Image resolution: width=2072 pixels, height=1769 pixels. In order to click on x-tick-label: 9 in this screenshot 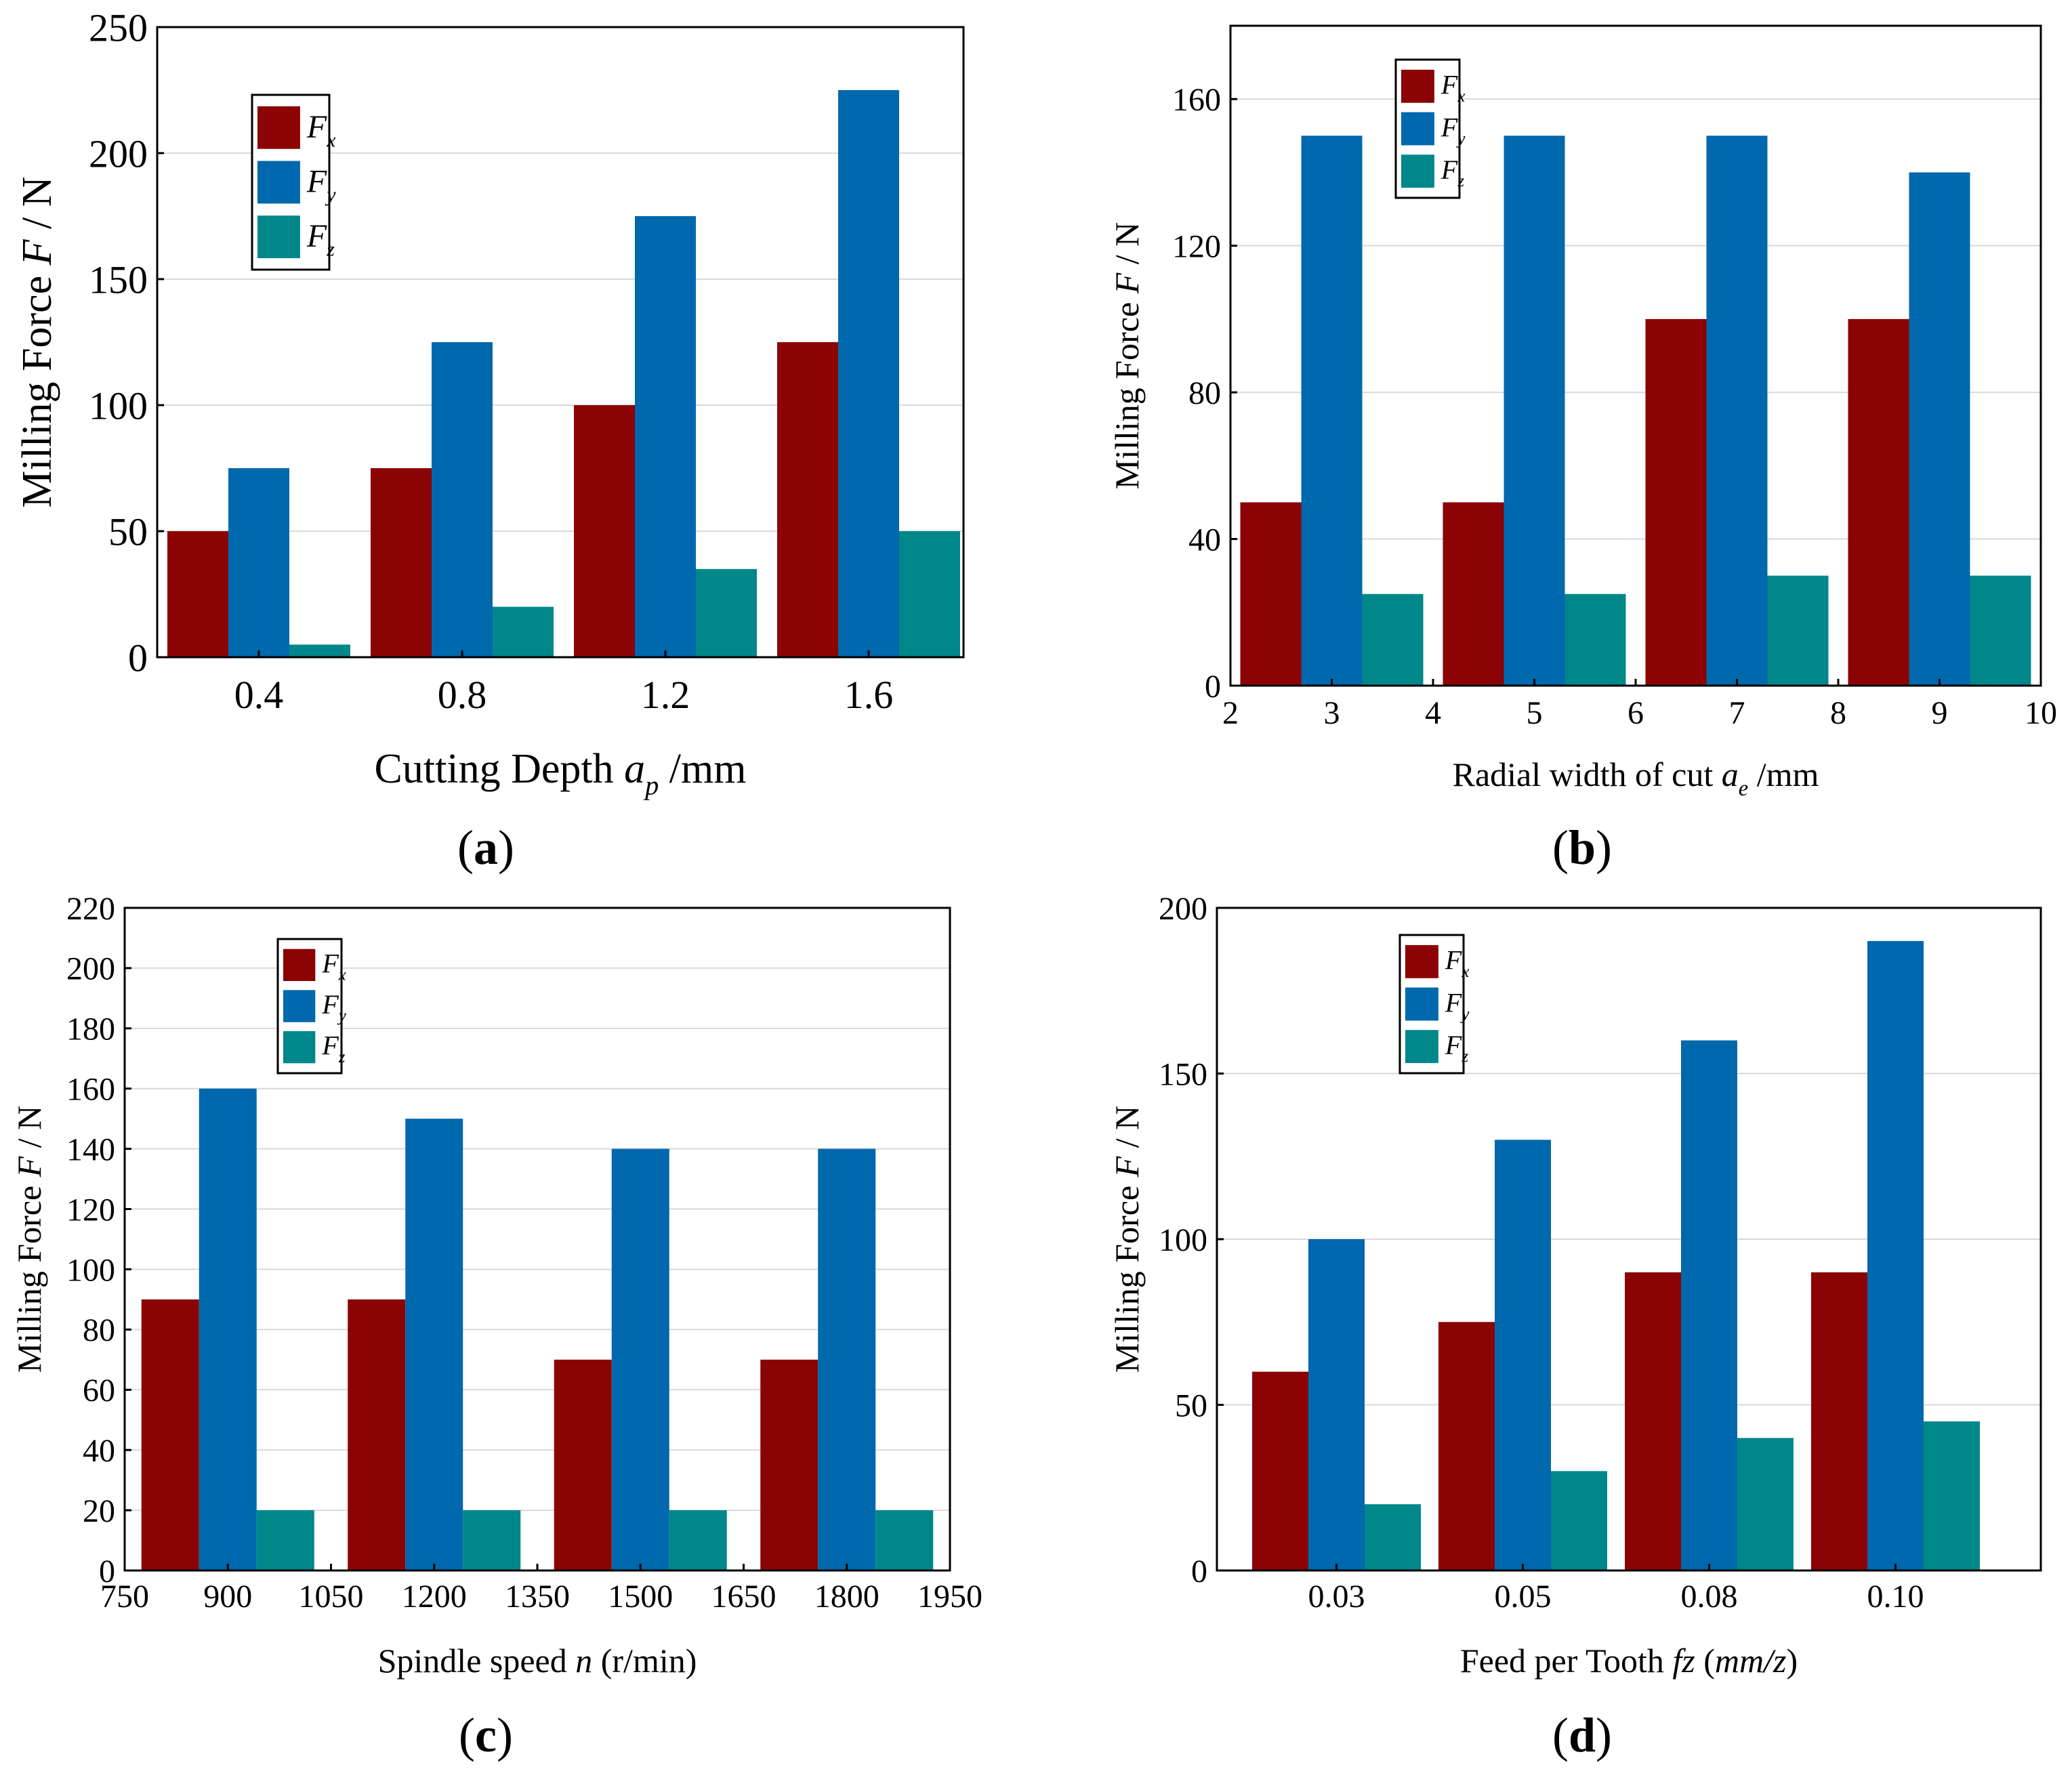, I will do `click(1940, 713)`.